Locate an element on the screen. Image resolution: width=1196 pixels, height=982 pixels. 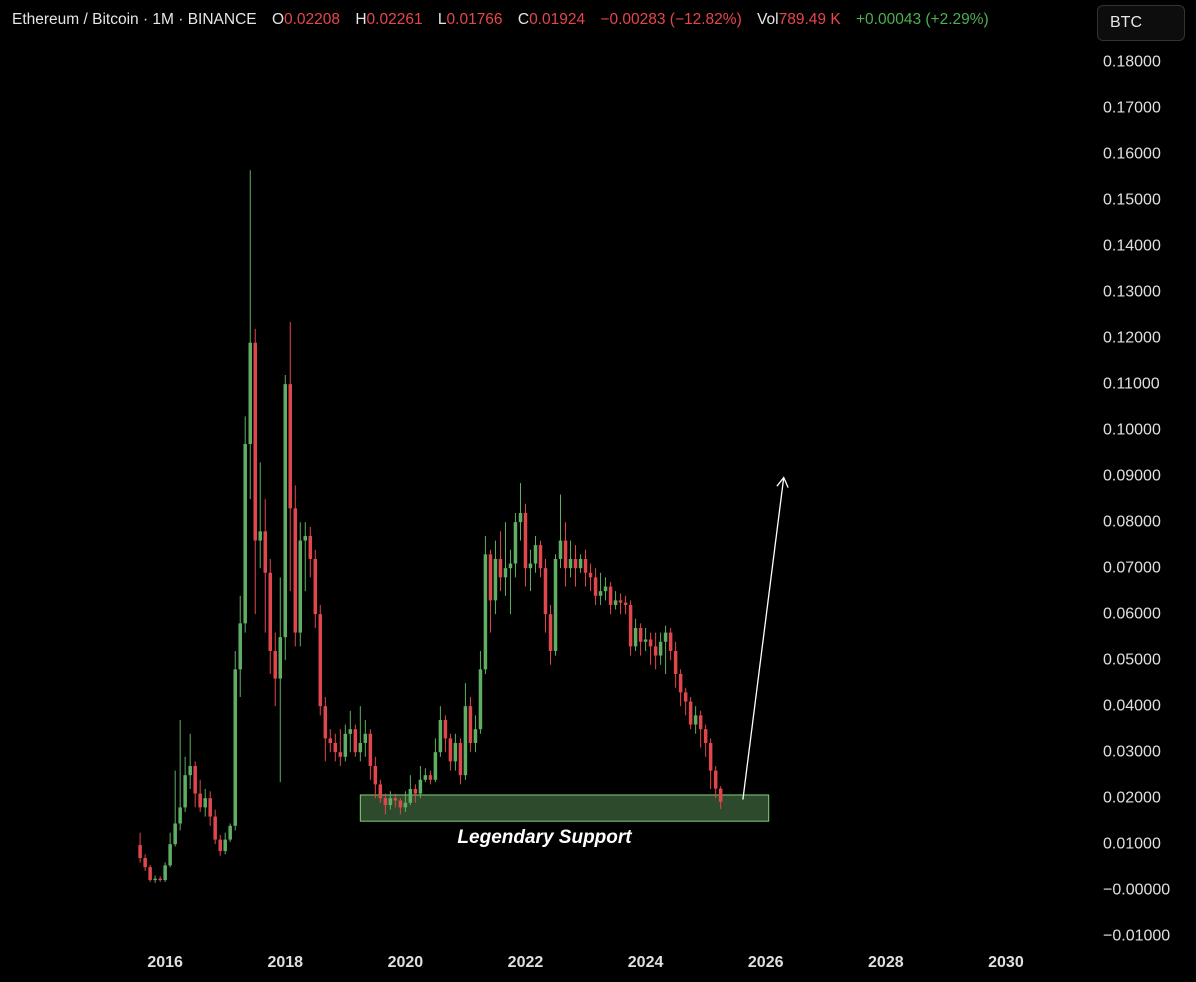
y-tick-label: 0.01000 is located at coordinates (1132, 843).